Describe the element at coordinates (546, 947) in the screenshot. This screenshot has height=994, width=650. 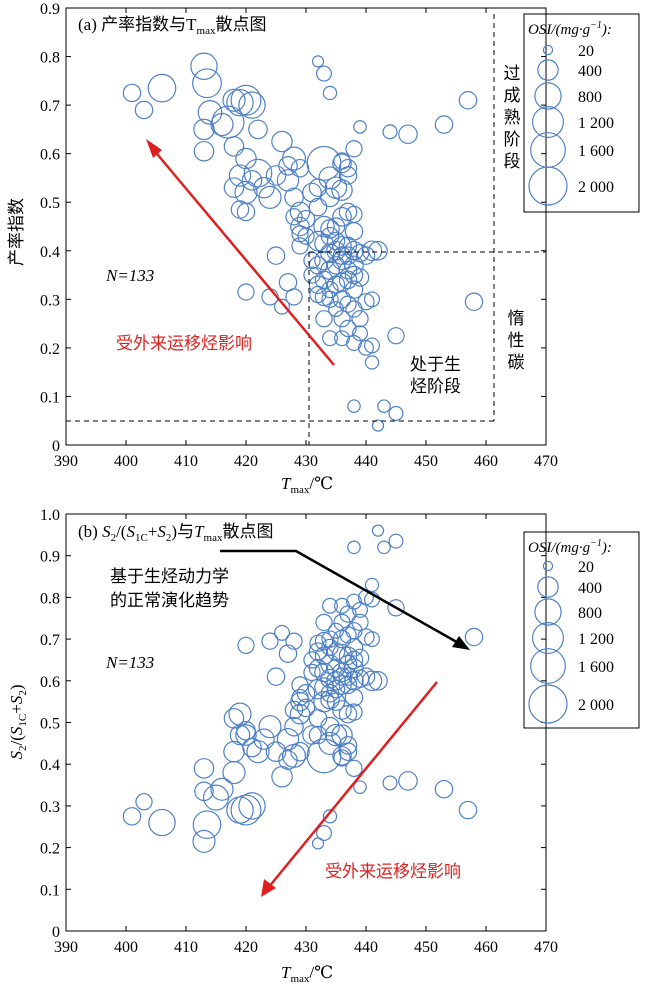
I see `panel-b-xtick-label: 470` at that location.